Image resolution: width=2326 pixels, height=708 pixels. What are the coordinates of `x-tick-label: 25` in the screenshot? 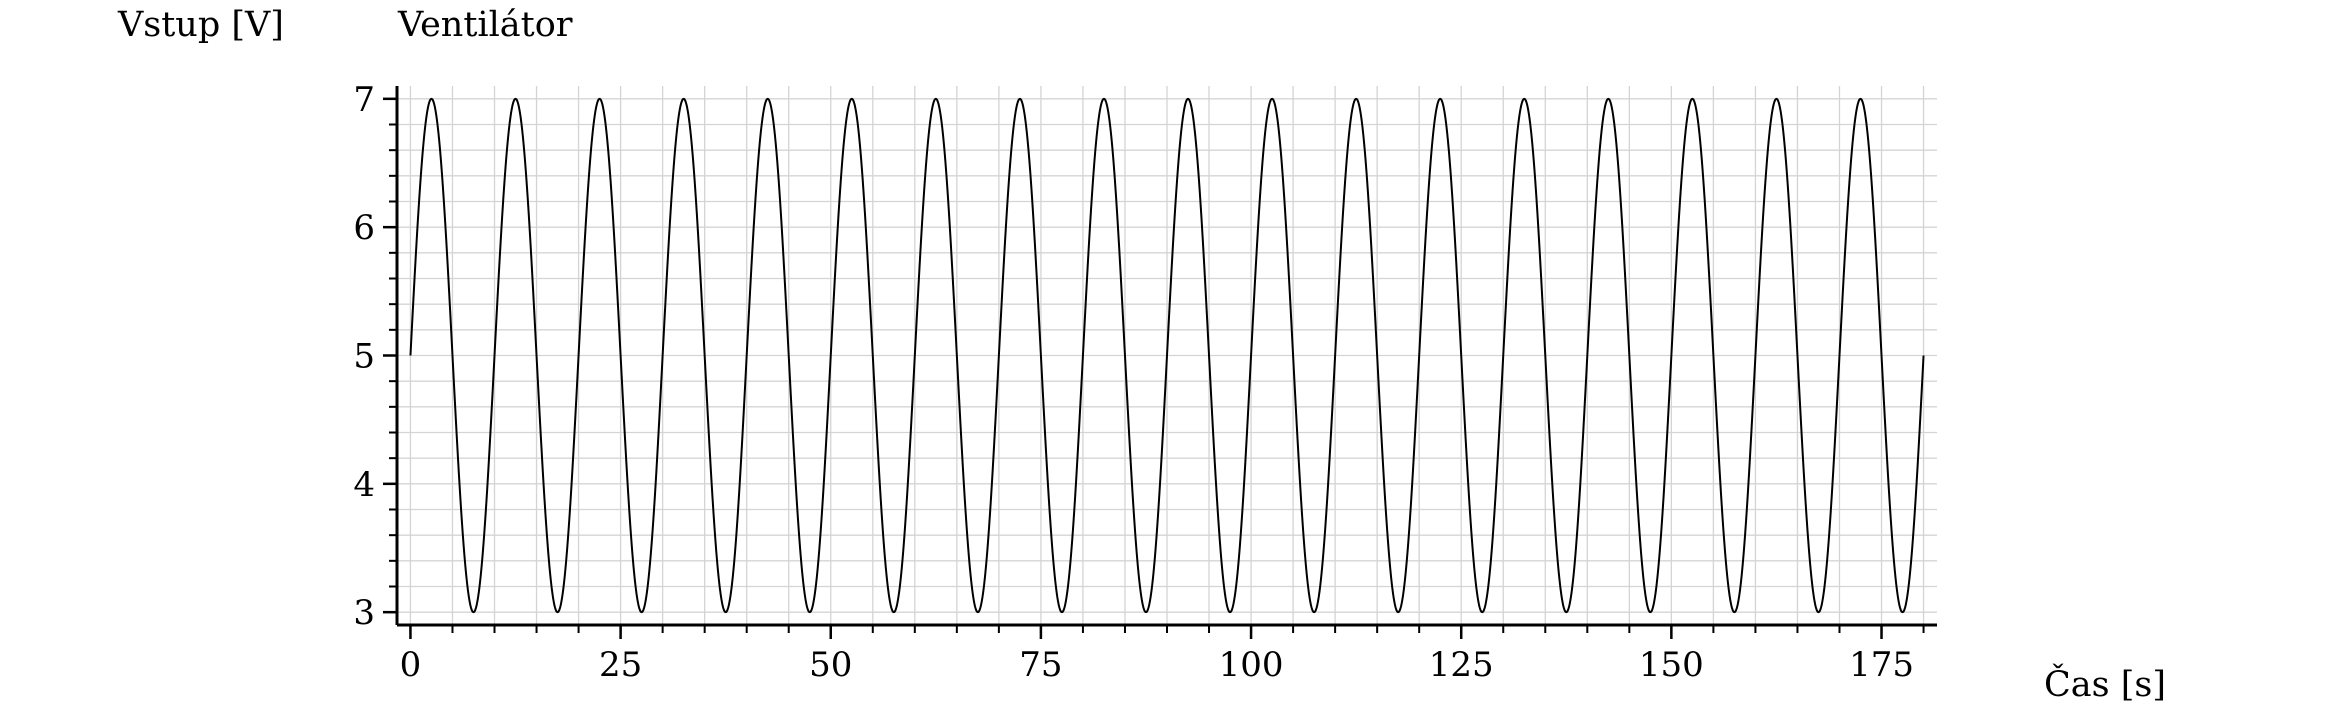 It's located at (620, 665).